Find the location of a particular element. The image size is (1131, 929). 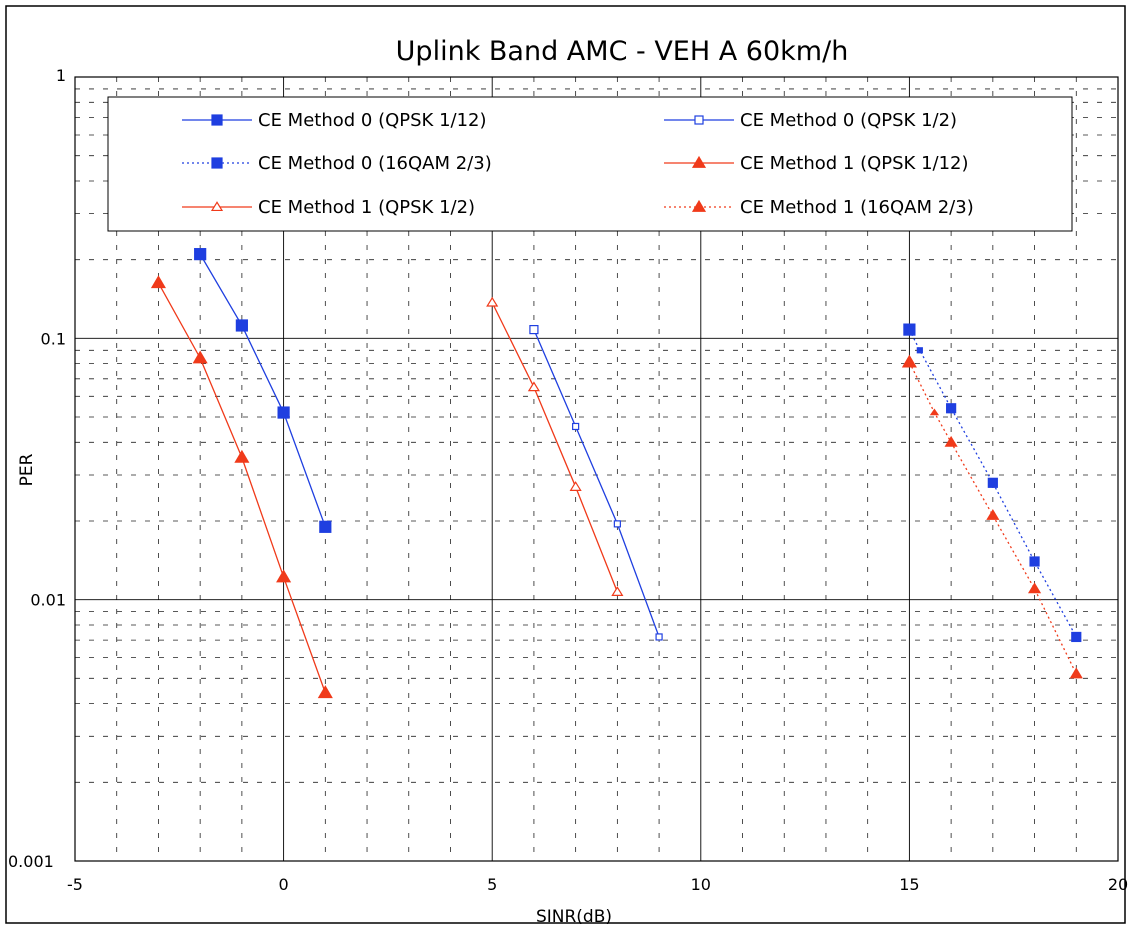

legend-item: CE Method 1 (QPSK 1/12) is located at coordinates (816, 163).